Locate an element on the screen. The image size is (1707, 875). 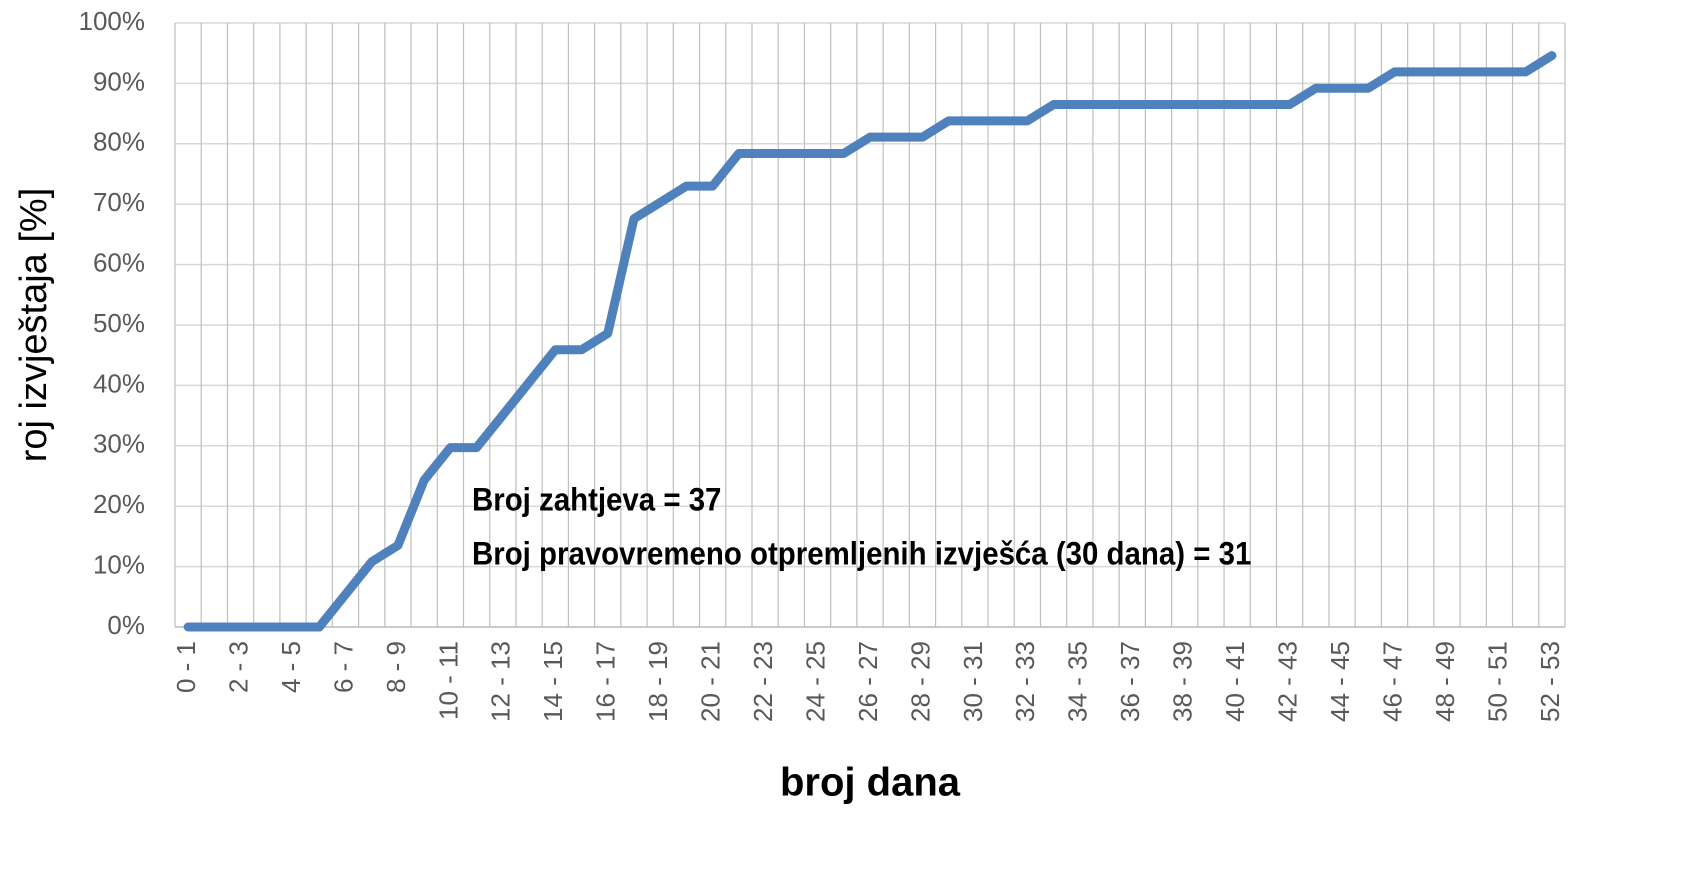
x-tick-label: 48 - 49 is located at coordinates (1445, 681).